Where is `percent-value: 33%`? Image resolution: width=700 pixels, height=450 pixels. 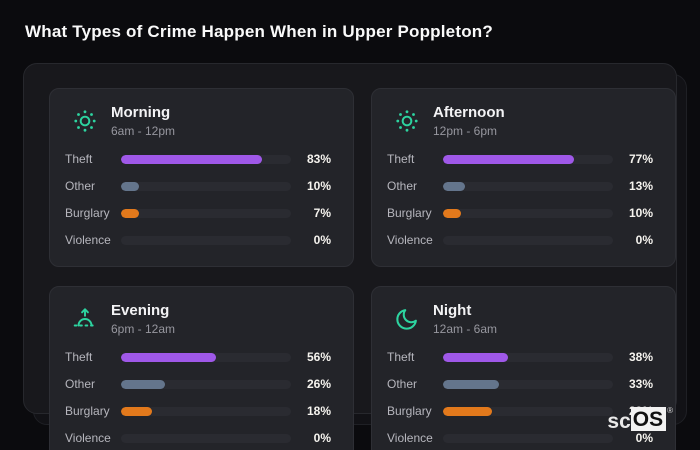
percent-value: 33% is located at coordinates (640, 384).